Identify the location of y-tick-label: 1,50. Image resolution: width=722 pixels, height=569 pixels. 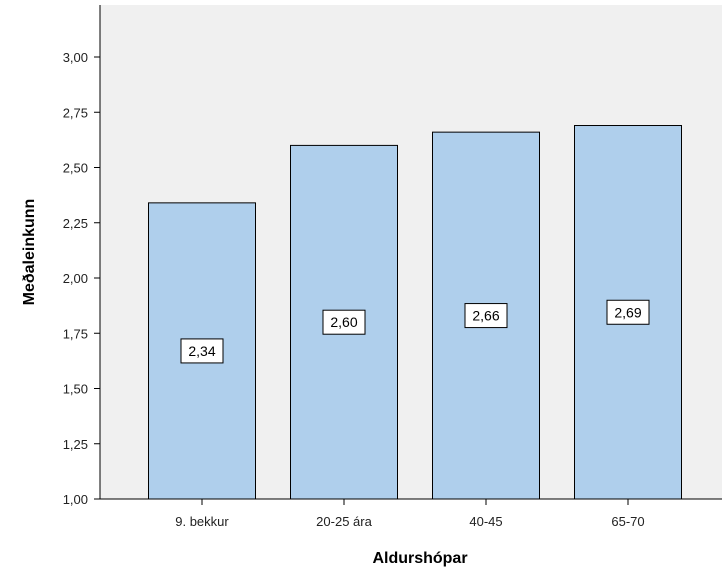
(75, 389).